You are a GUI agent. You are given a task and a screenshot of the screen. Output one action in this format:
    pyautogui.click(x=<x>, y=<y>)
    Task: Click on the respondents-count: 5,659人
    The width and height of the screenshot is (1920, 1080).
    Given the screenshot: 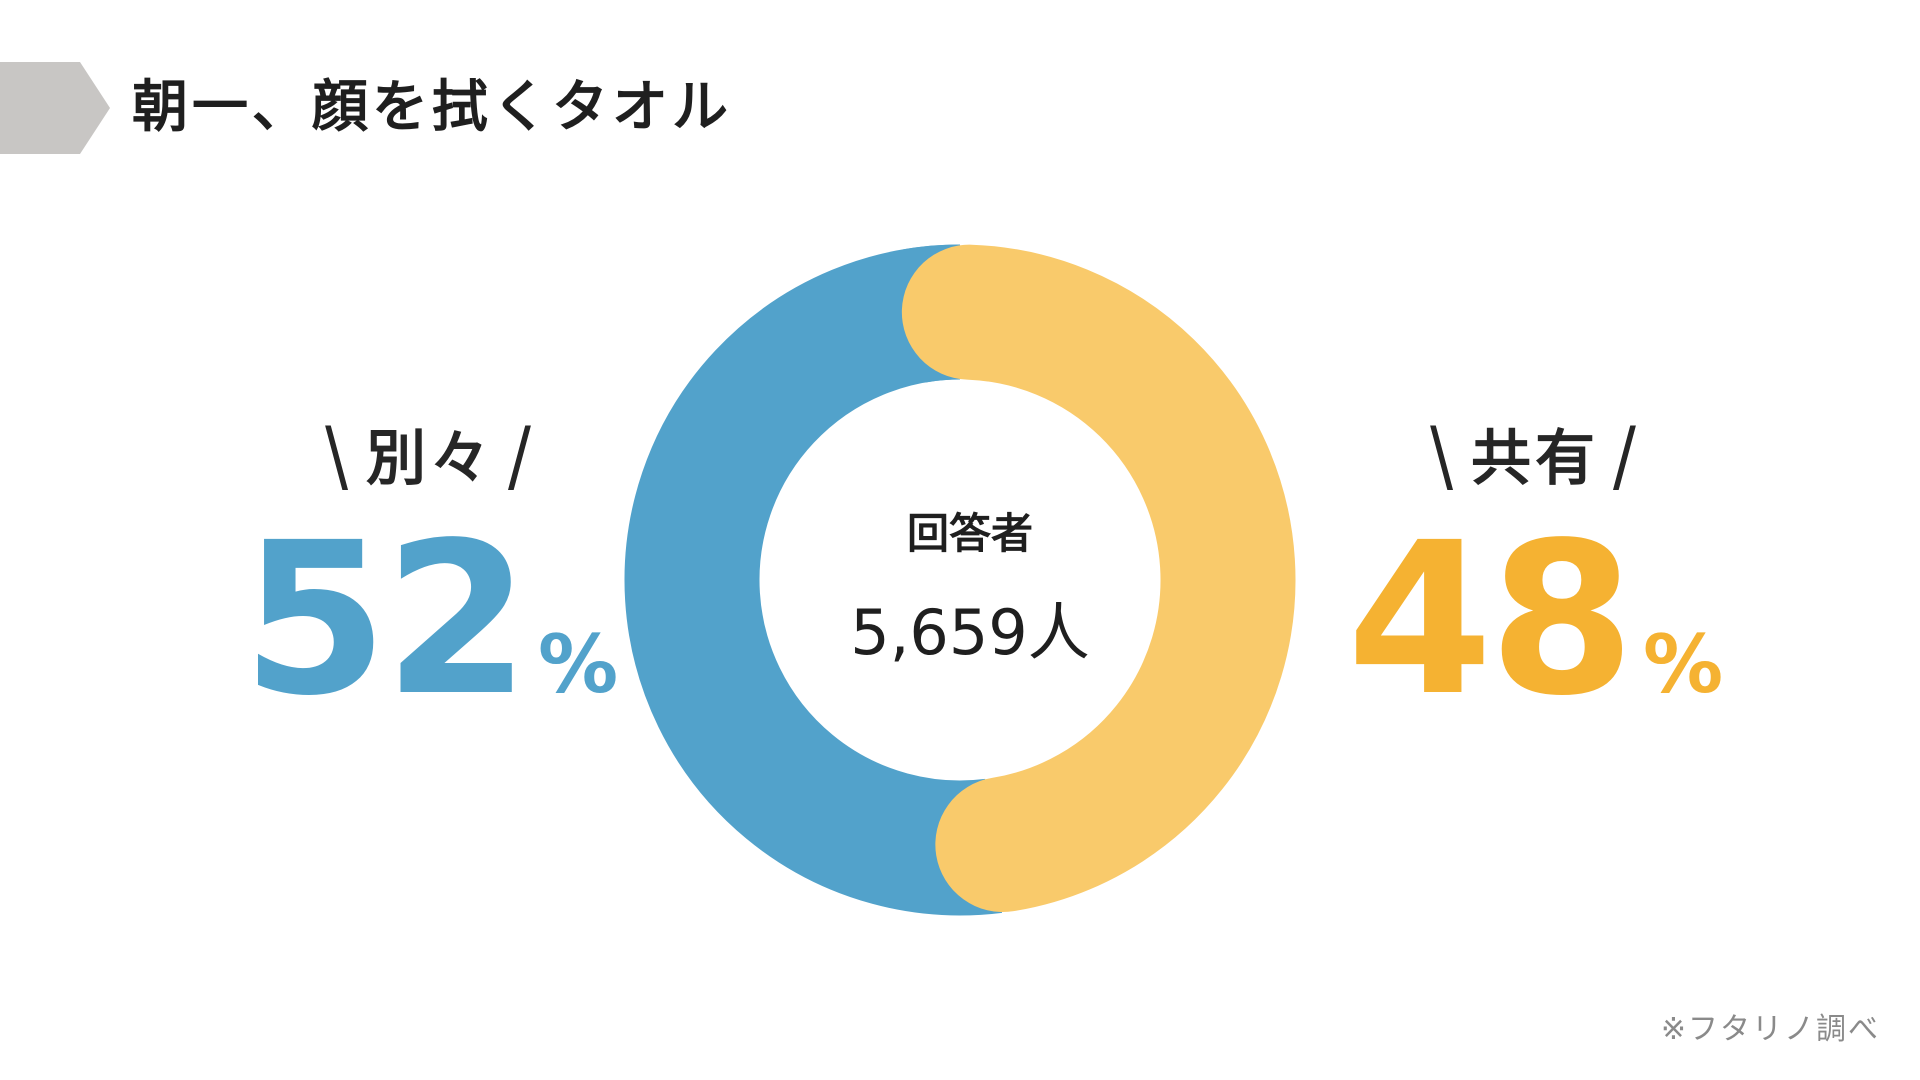 What is the action you would take?
    pyautogui.click(x=970, y=632)
    